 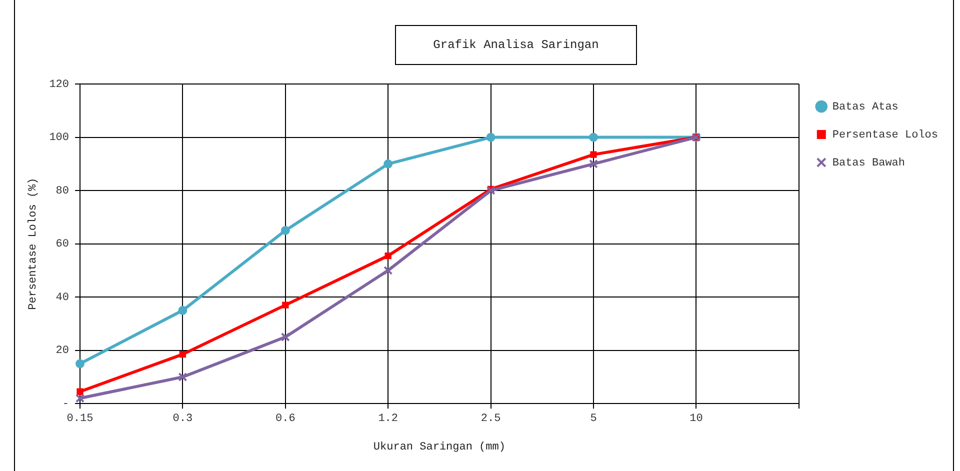 I want to click on x-tick-label: 2.5, so click(x=490, y=419).